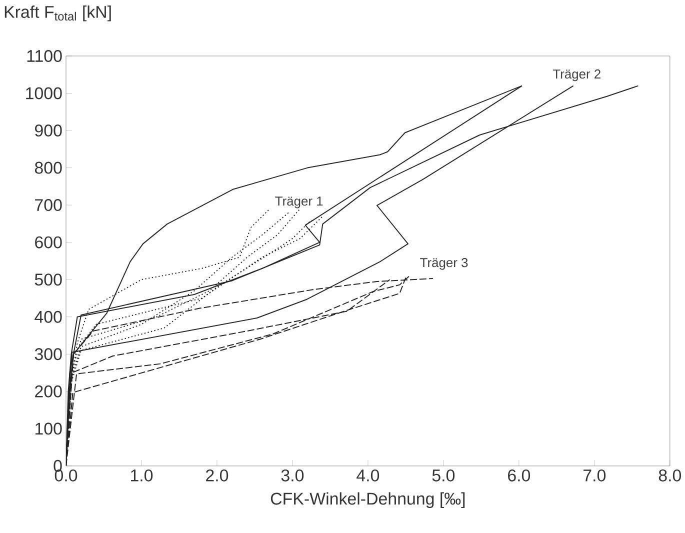 The height and width of the screenshot is (533, 685). I want to click on y-tick-label: 300, so click(48, 354).